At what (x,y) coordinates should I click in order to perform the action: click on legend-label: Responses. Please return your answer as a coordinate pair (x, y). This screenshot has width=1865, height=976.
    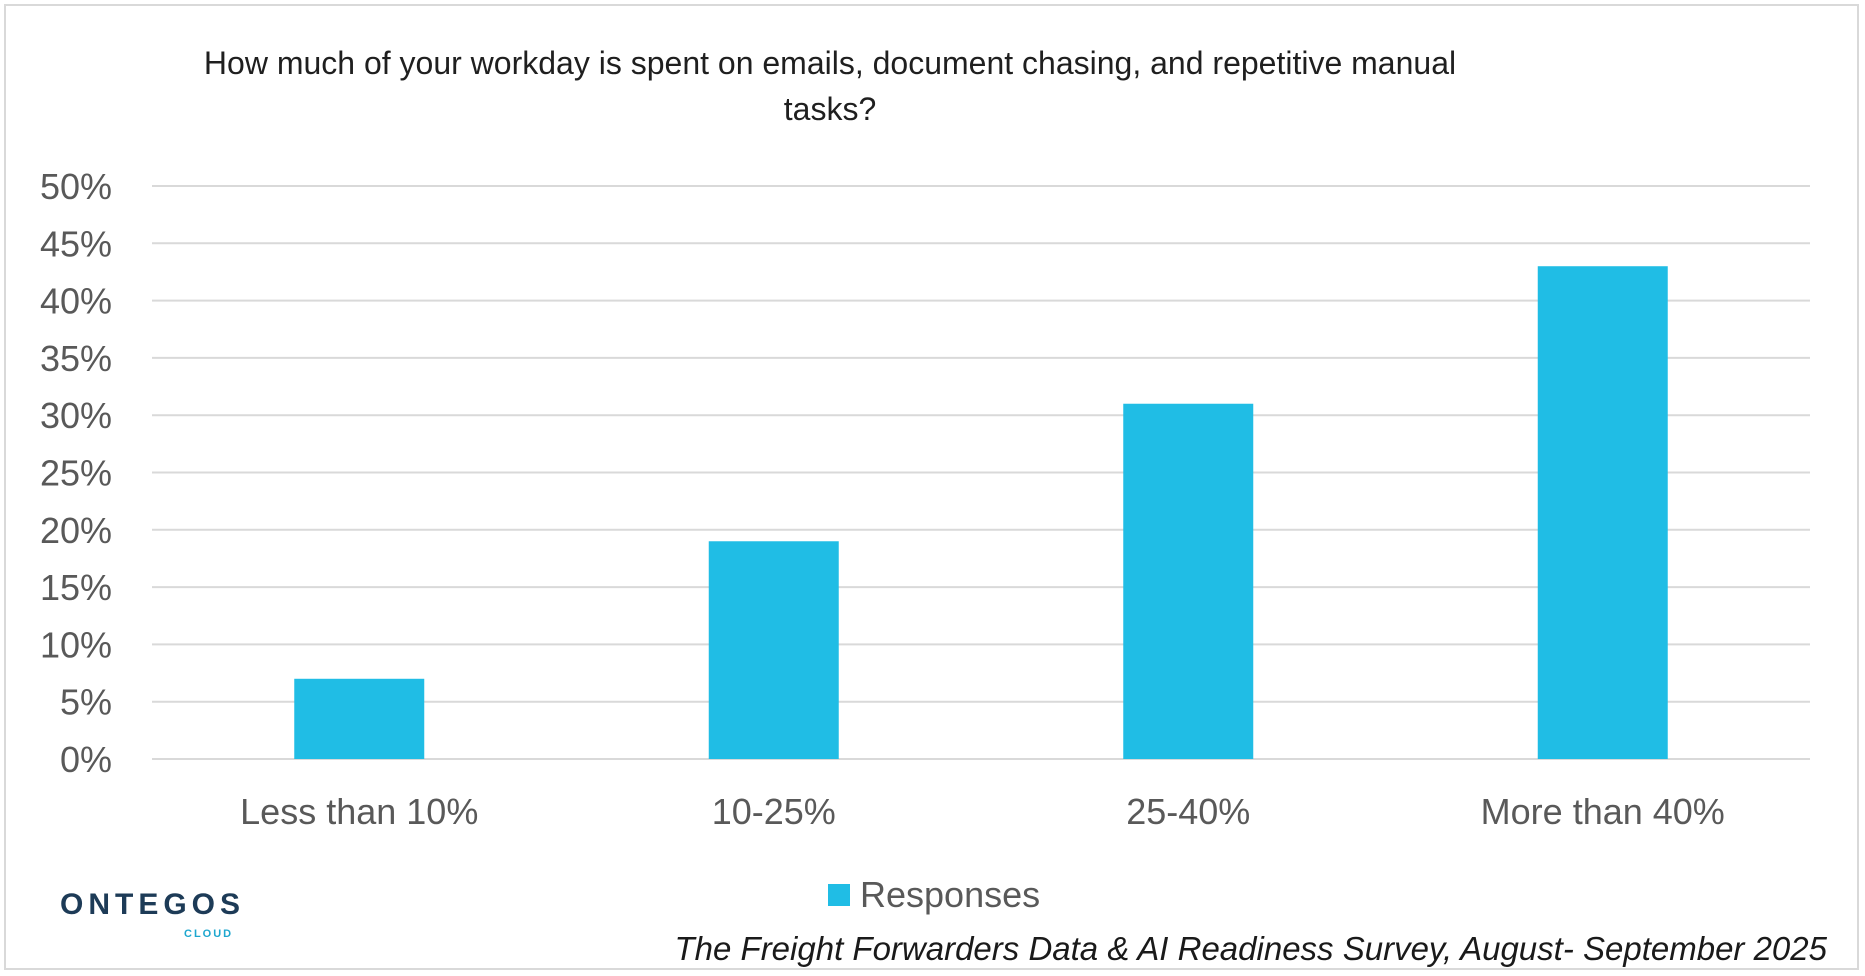
    Looking at the image, I should click on (950, 894).